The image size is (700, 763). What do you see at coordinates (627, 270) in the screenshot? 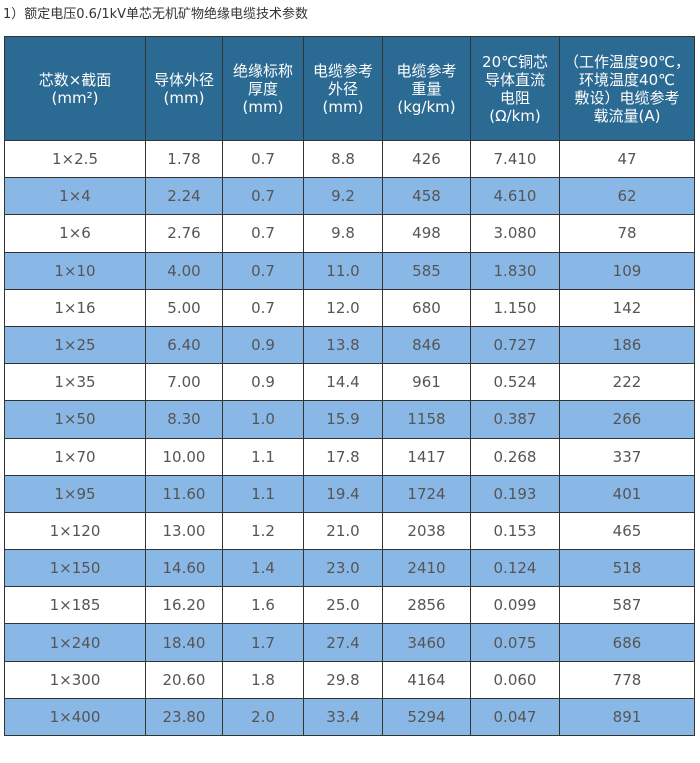
I see `table-cell: 109` at bounding box center [627, 270].